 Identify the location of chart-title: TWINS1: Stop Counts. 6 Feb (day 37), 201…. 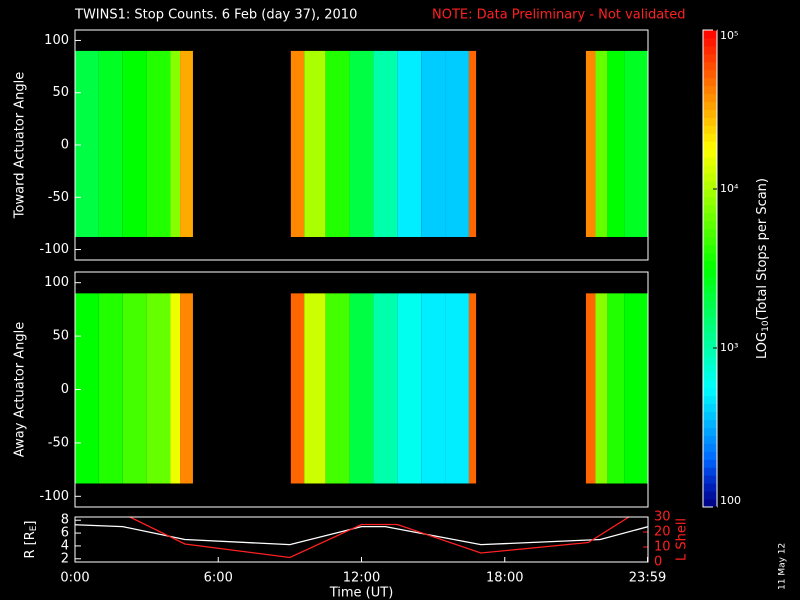
(215, 15).